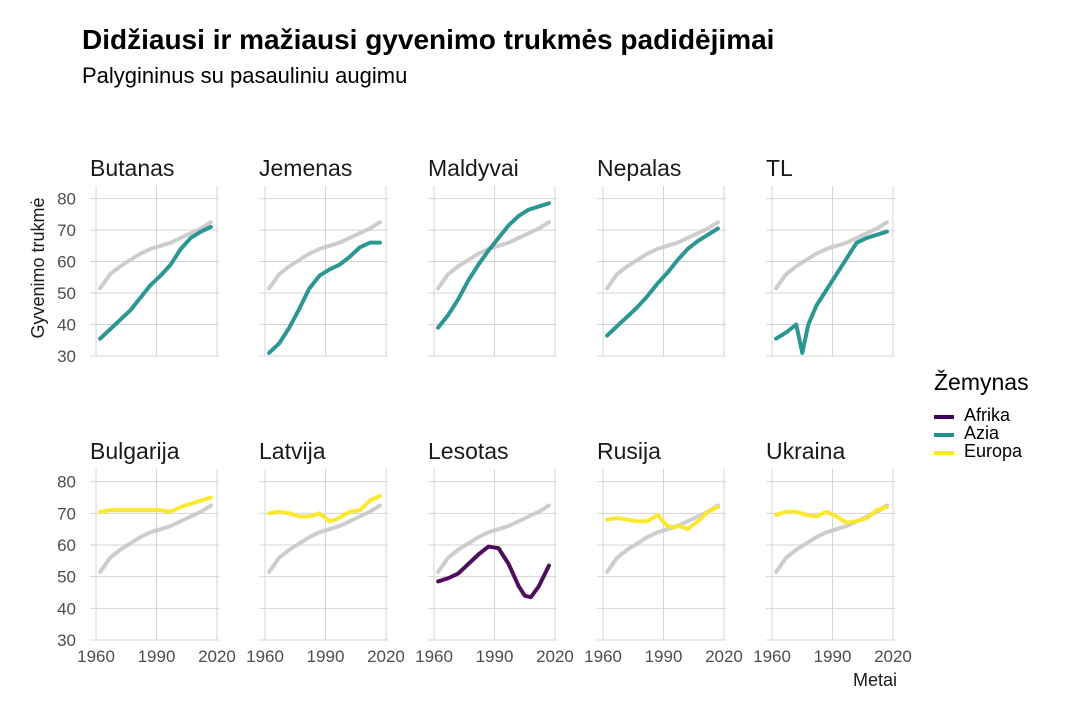  I want to click on world-line-nepalas, so click(662, 255).